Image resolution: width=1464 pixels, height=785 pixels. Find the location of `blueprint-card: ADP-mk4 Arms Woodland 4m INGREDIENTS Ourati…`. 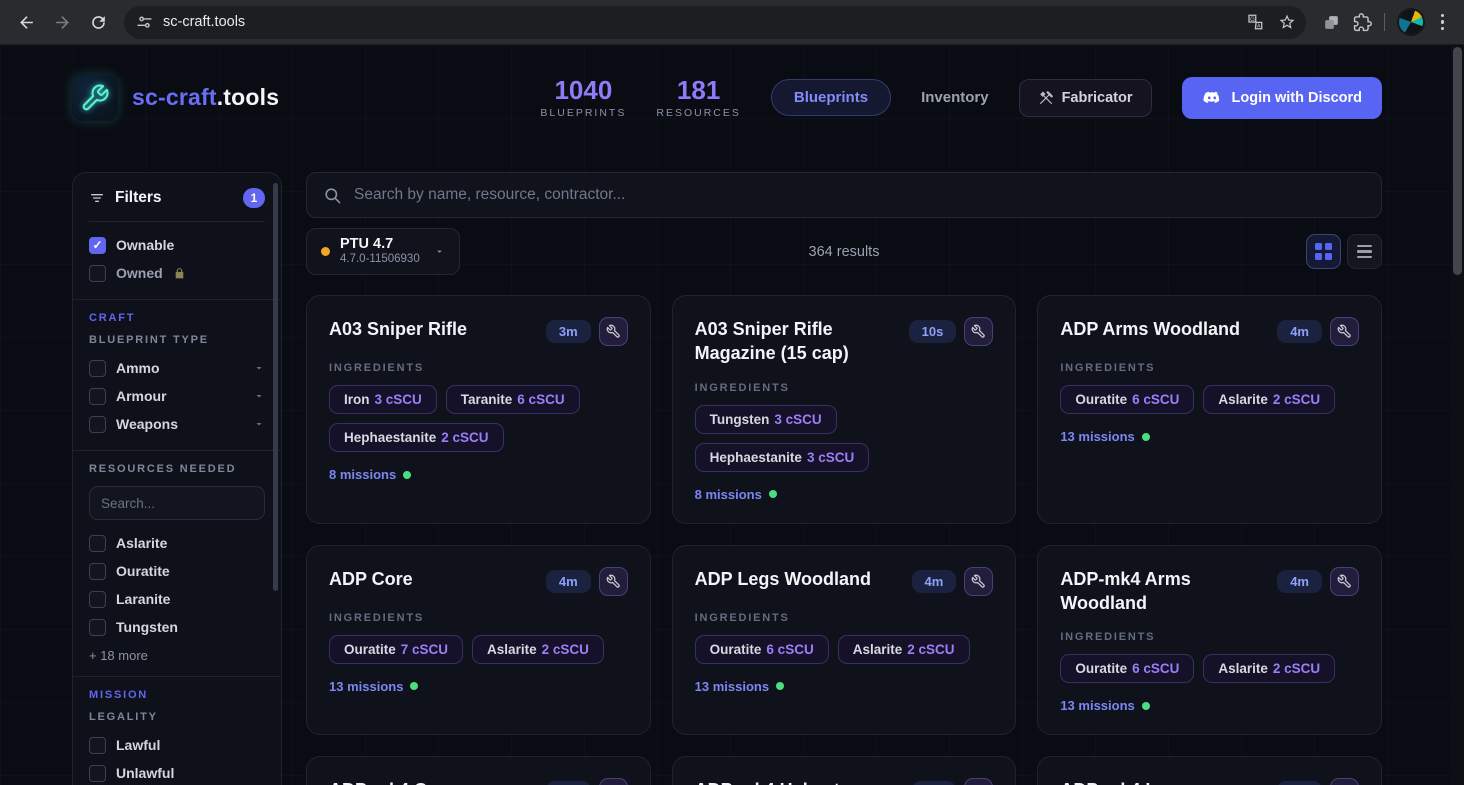

blueprint-card: ADP-mk4 Arms Woodland 4m INGREDIENTS Ourati… is located at coordinates (1209, 640).